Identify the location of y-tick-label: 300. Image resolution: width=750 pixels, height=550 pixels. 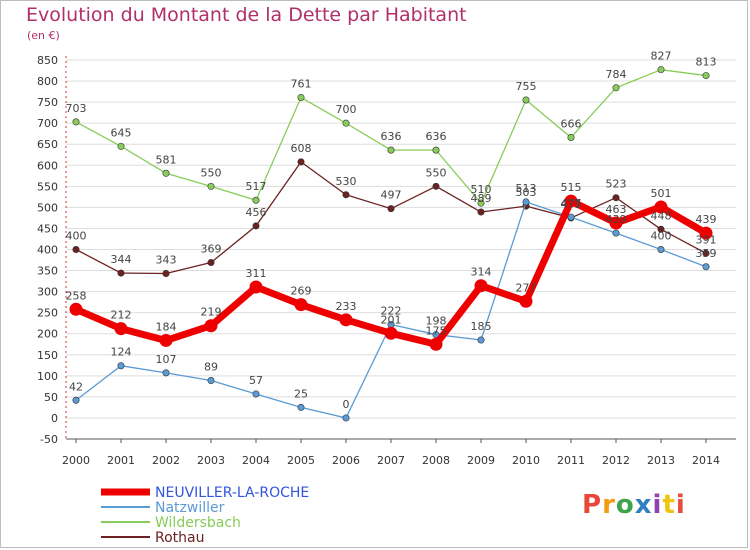
(47, 292).